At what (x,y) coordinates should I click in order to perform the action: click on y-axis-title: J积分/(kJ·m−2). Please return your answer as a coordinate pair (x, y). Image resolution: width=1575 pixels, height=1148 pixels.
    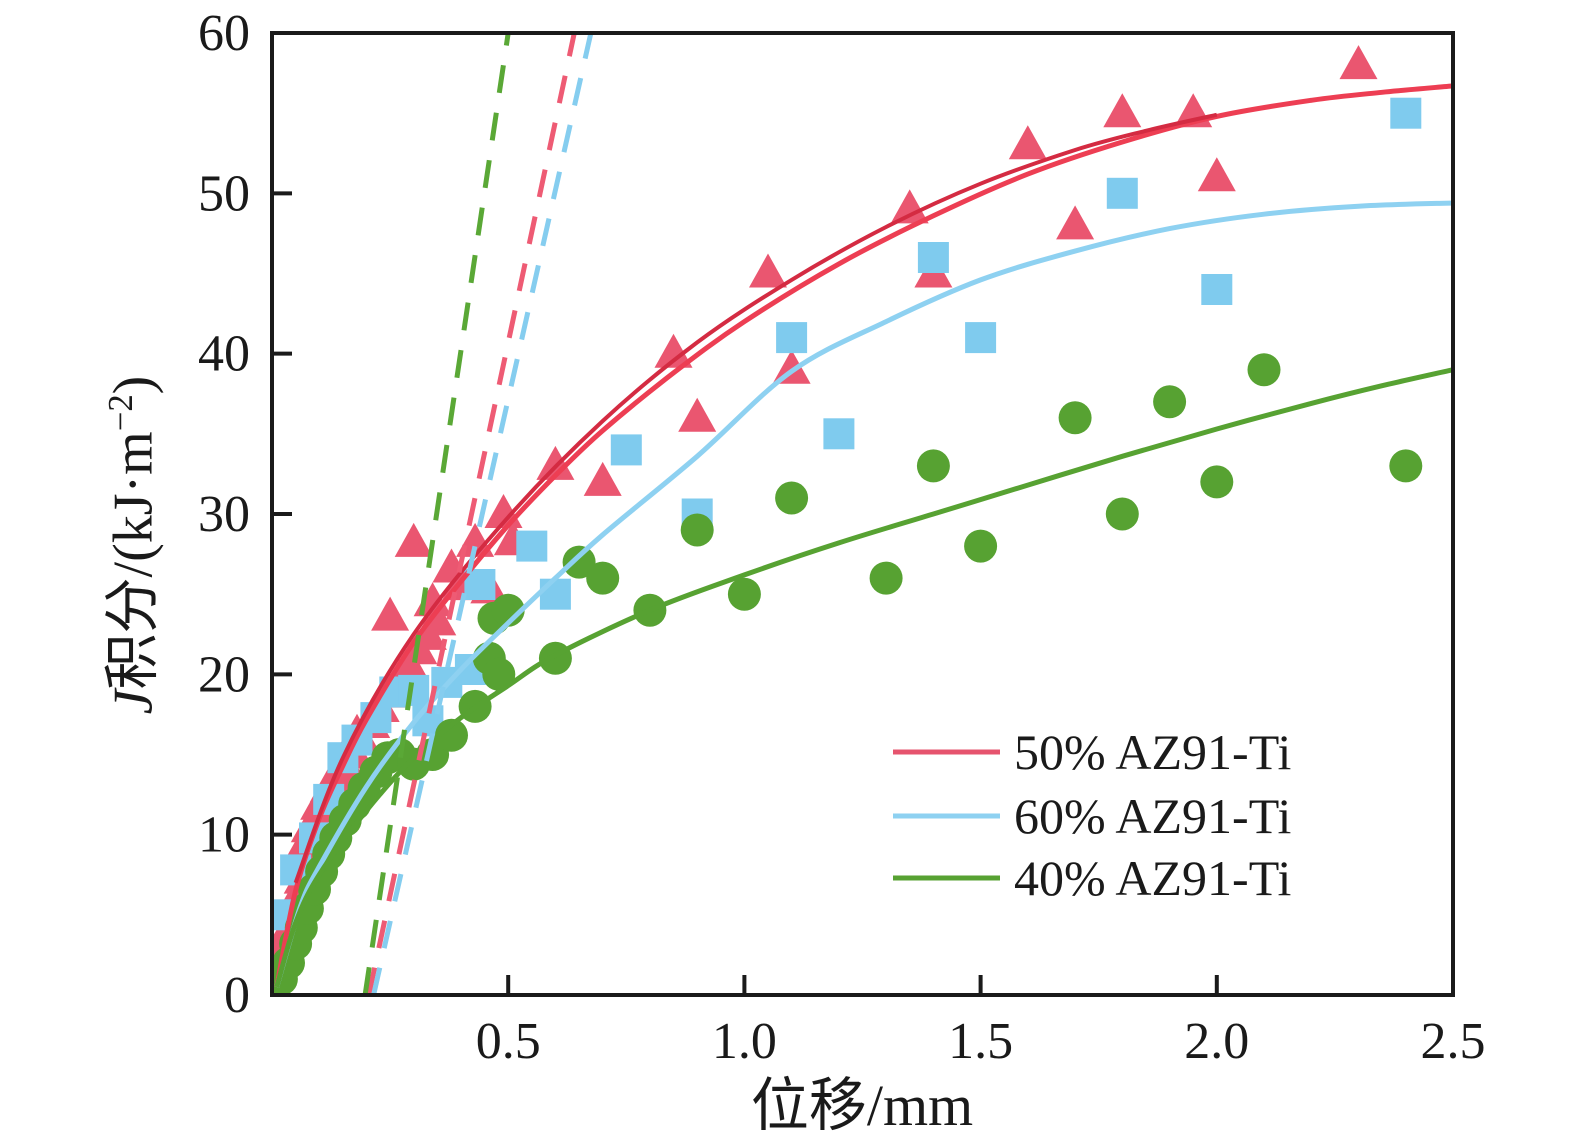
    Looking at the image, I should click on (128, 545).